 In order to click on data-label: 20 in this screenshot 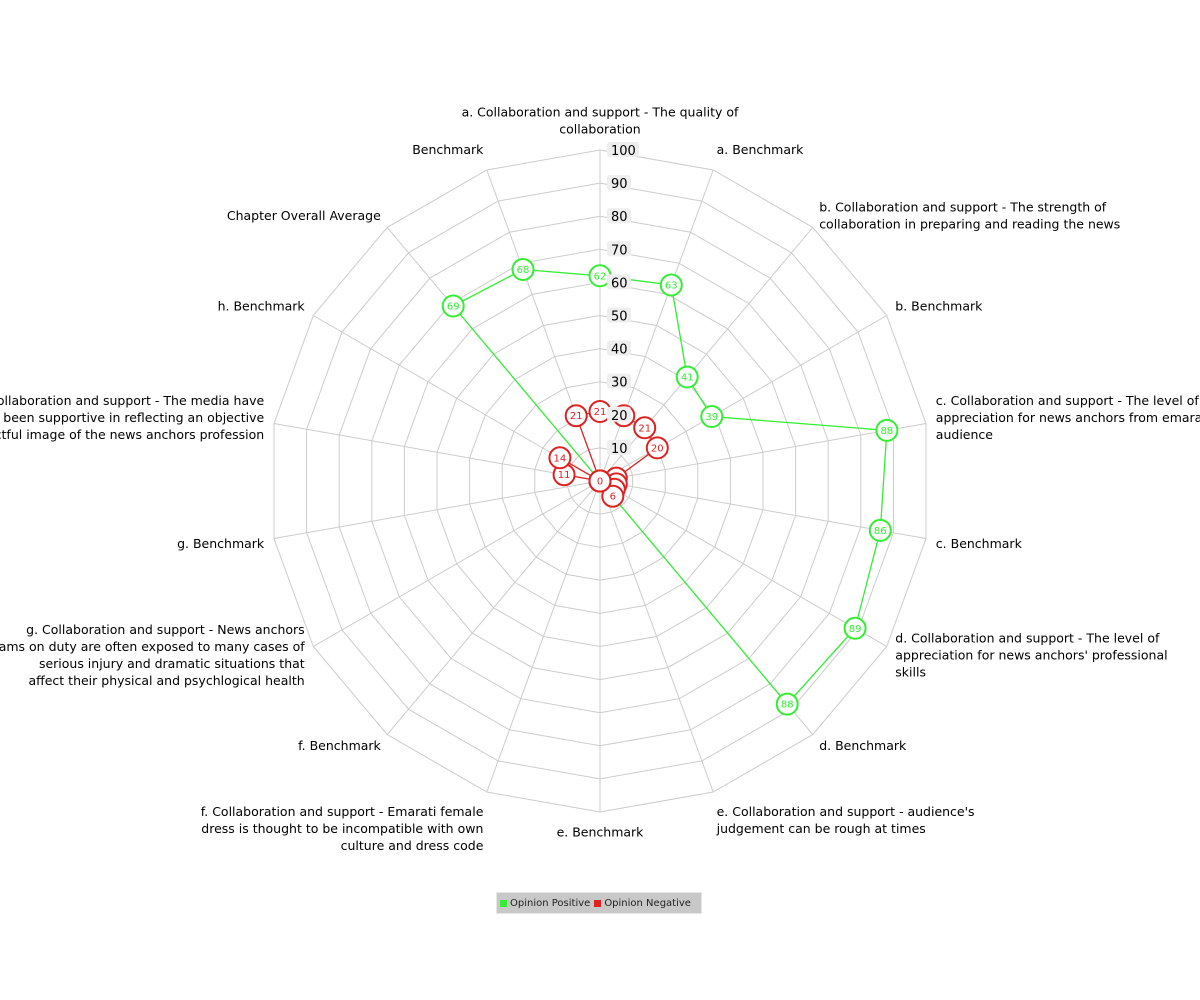, I will do `click(657, 448)`.